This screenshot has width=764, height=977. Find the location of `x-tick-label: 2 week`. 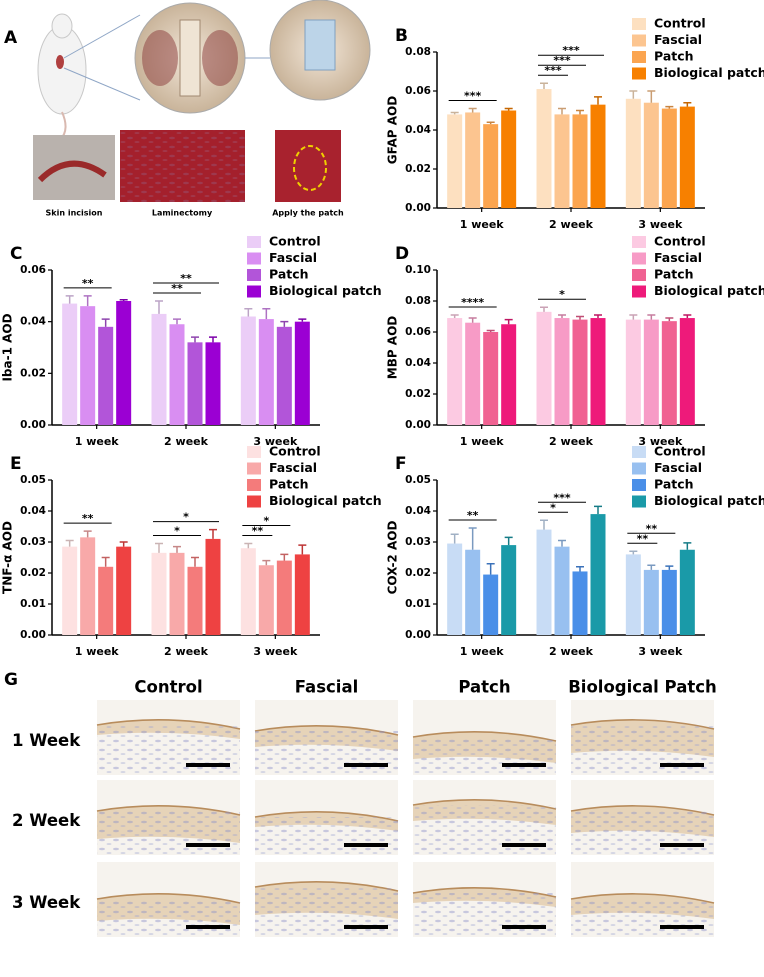

x-tick-label: 2 week is located at coordinates (186, 651).